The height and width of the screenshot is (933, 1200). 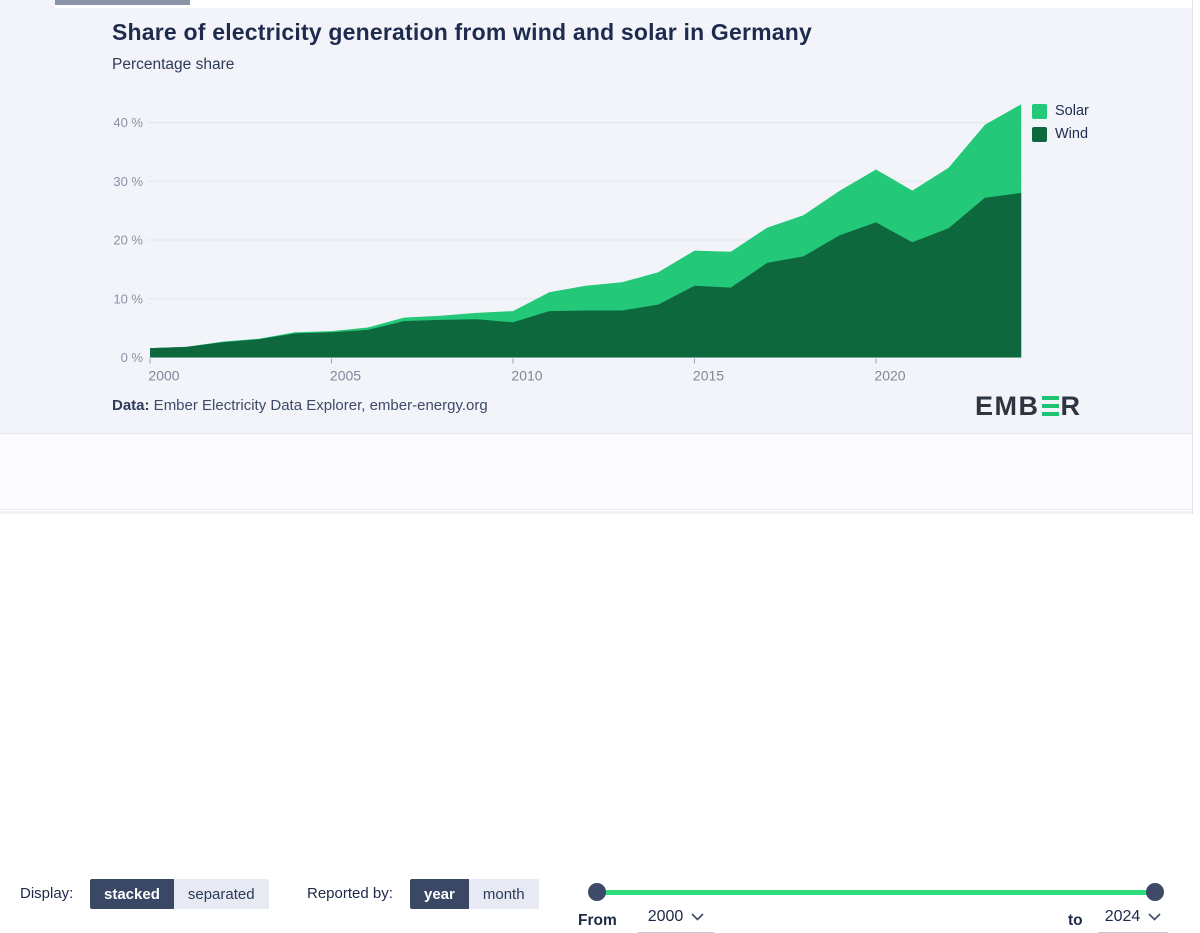 I want to click on wind-swatch-icon, so click(x=1039, y=134).